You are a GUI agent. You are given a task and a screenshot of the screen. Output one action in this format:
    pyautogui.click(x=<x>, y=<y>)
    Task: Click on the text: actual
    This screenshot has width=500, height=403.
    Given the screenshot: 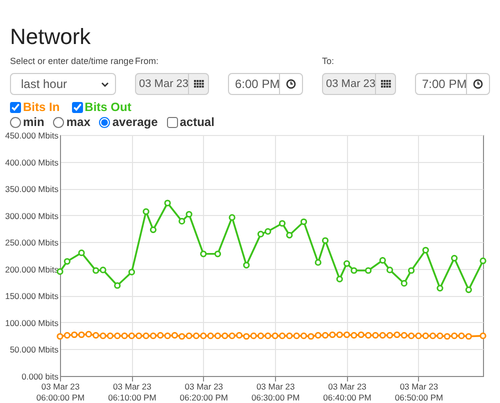 What is the action you would take?
    pyautogui.click(x=196, y=122)
    